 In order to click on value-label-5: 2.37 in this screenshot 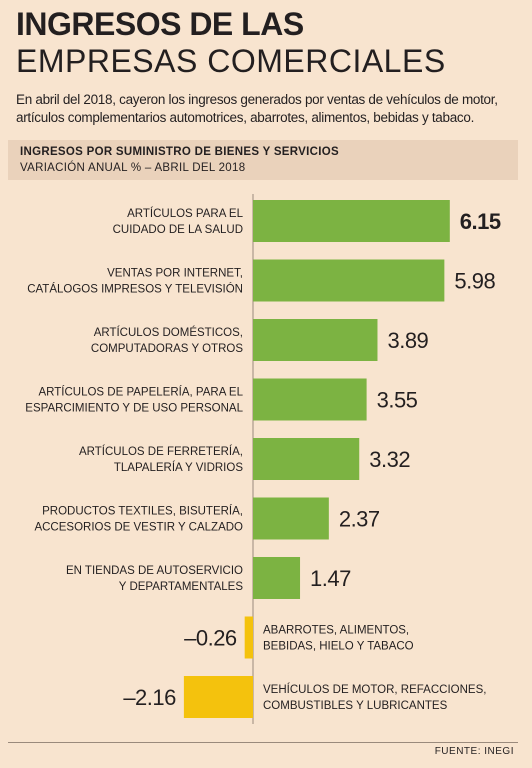, I will do `click(359, 519)`.